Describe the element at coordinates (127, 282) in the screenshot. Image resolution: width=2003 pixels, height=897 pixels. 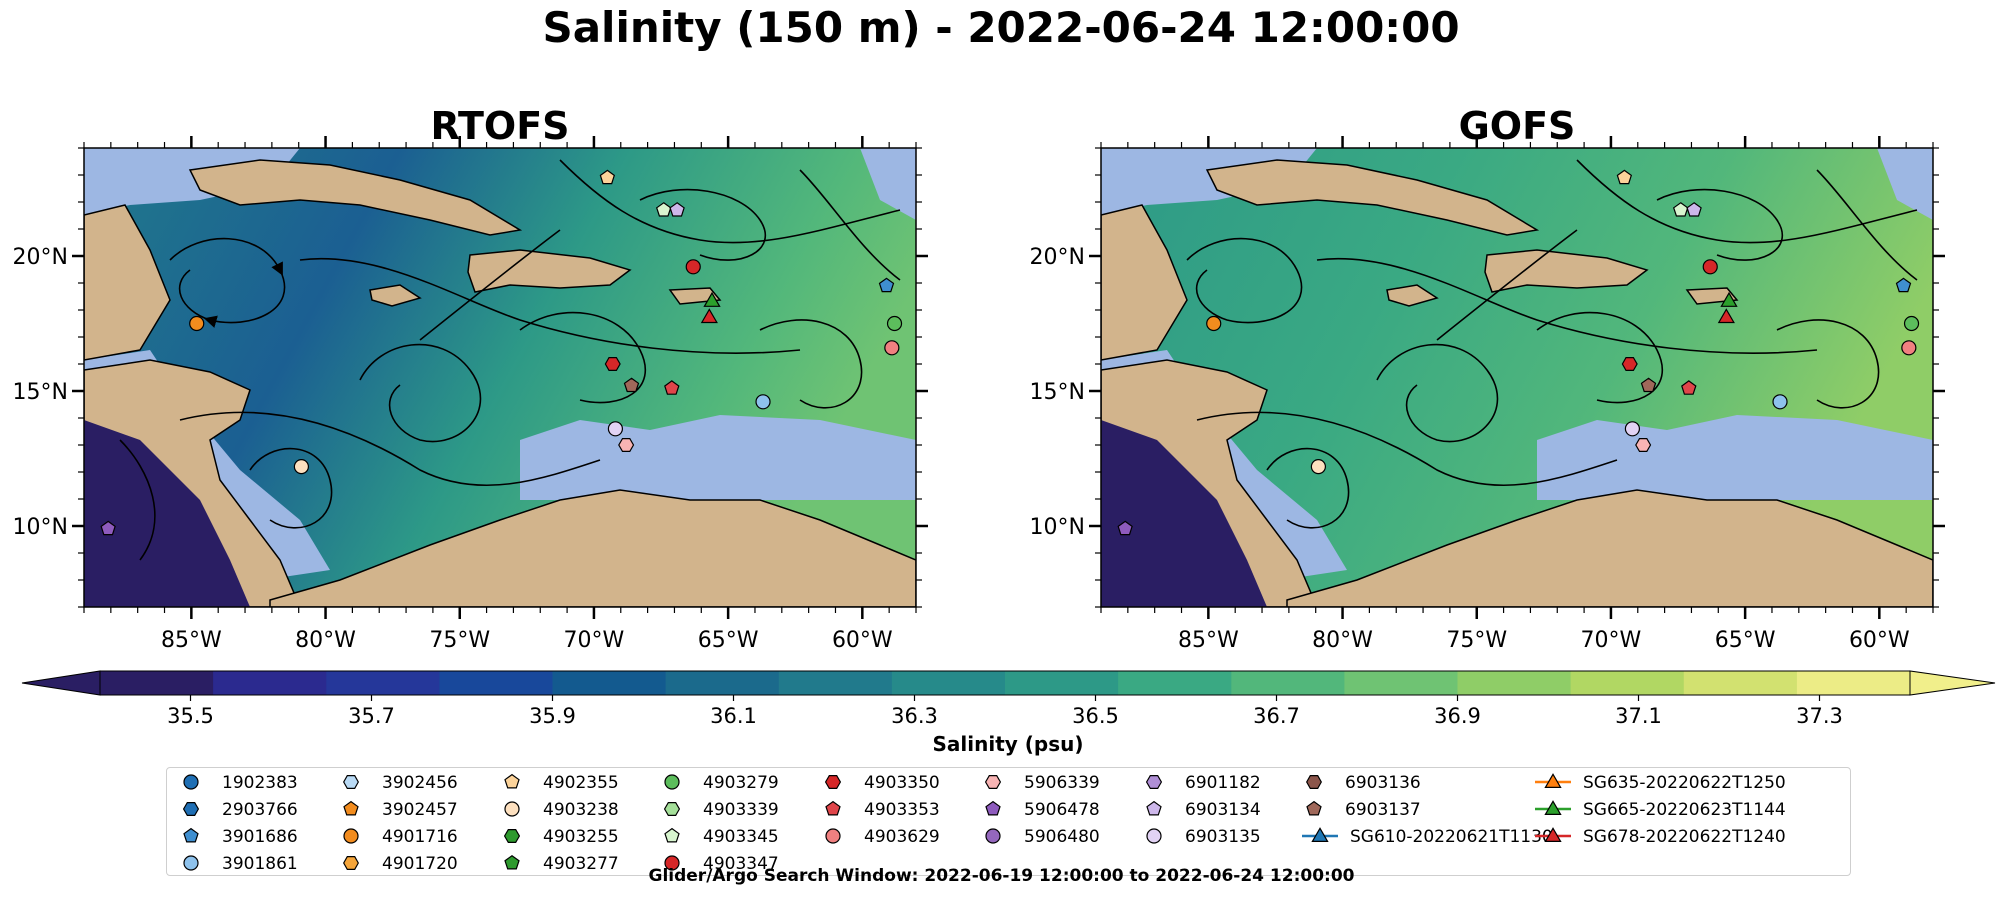
I see `land-yucatan` at that location.